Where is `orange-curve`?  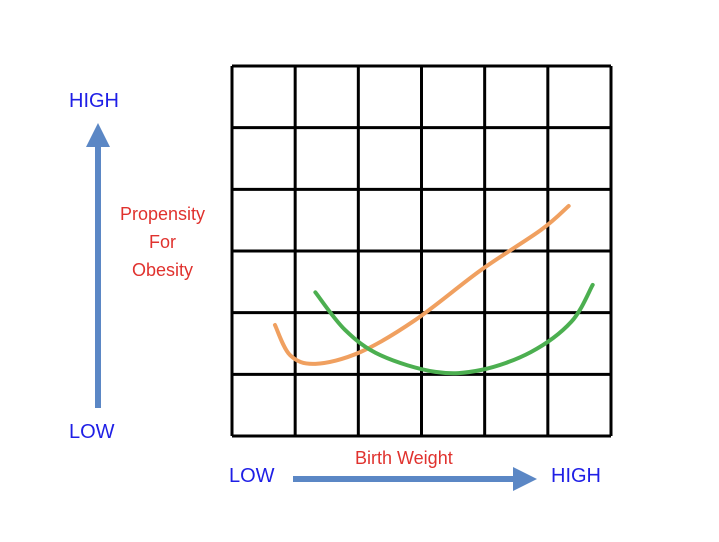
orange-curve is located at coordinates (421, 284).